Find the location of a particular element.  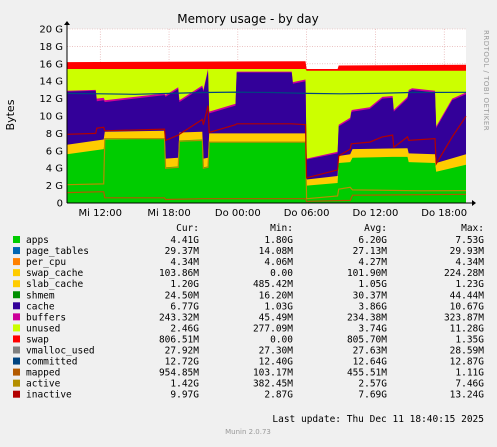

legend-swatch-unused is located at coordinates (16, 328).